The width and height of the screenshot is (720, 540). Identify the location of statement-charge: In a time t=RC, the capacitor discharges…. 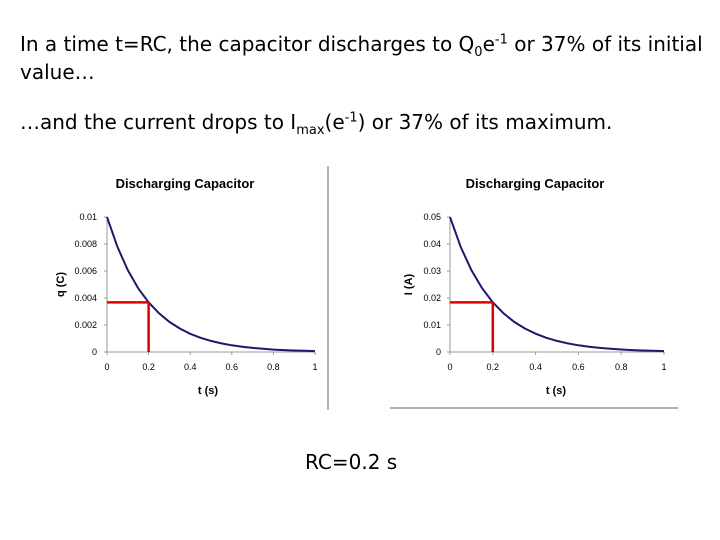
(365, 58).